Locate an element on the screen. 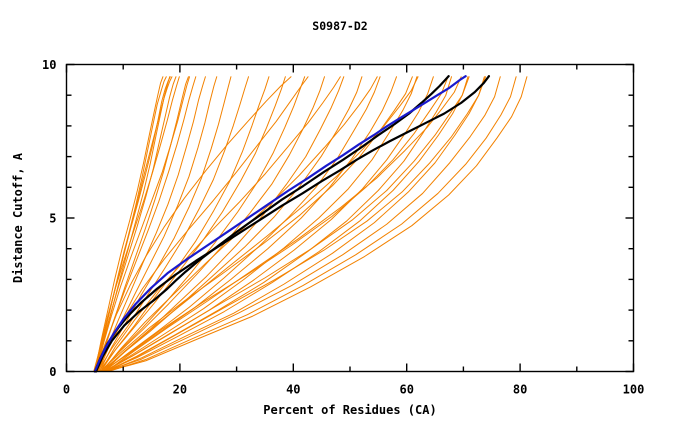 This screenshot has height=440, width=680. chart-title: S0987-D2 is located at coordinates (339, 26).